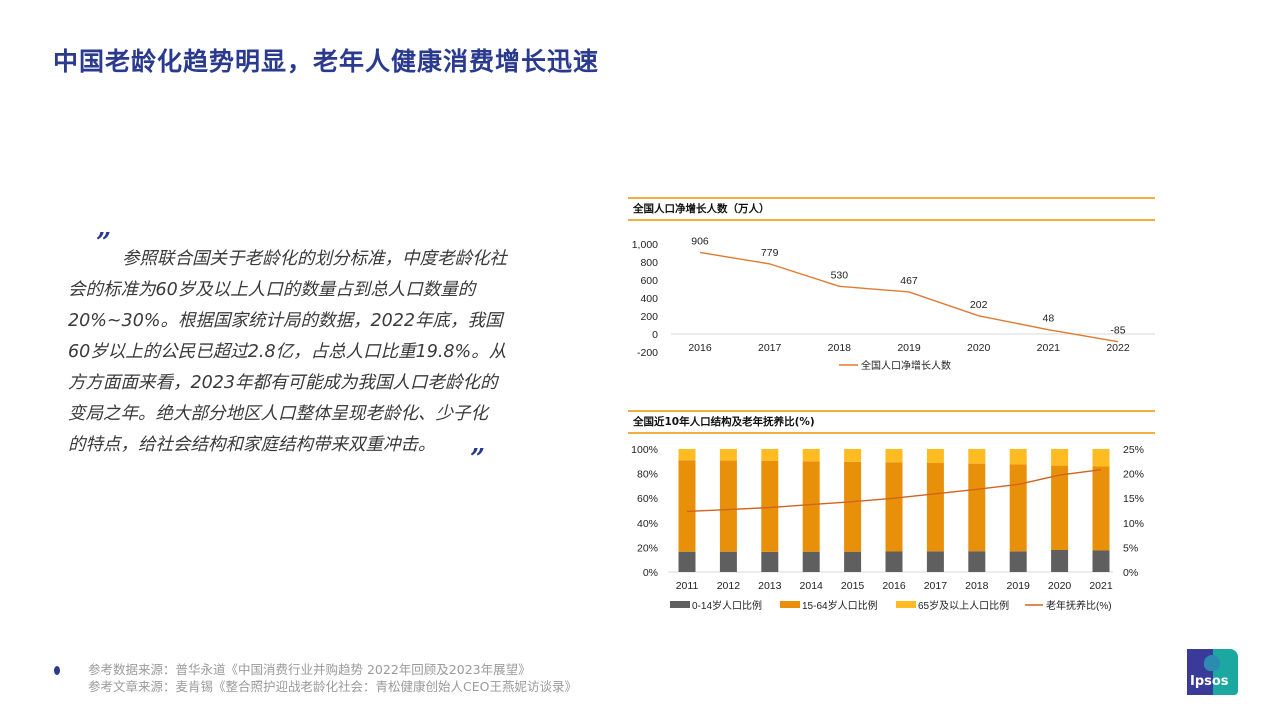  Describe the element at coordinates (840, 605) in the screenshot. I see `legend-label: 15-64岁人口比例` at that location.